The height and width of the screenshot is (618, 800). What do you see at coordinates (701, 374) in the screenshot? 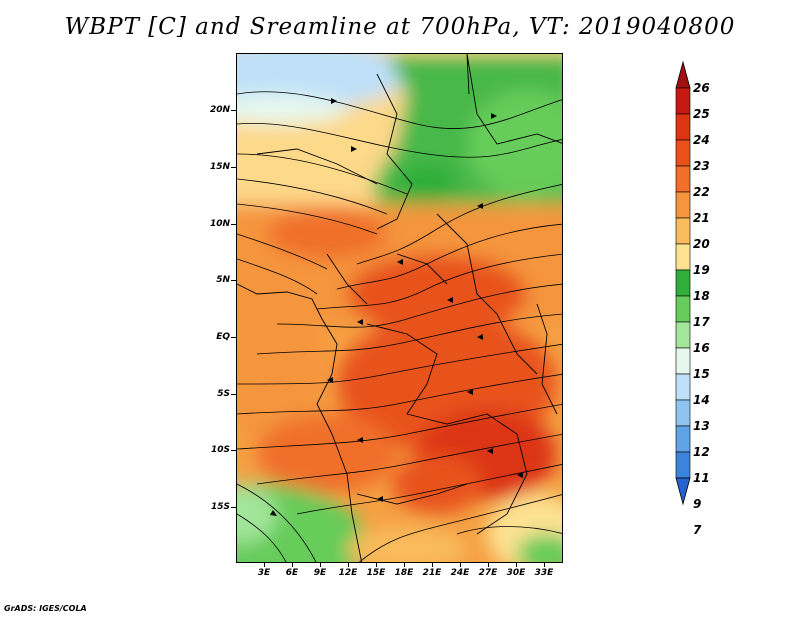
I see `colorbar-label: 15` at bounding box center [701, 374].